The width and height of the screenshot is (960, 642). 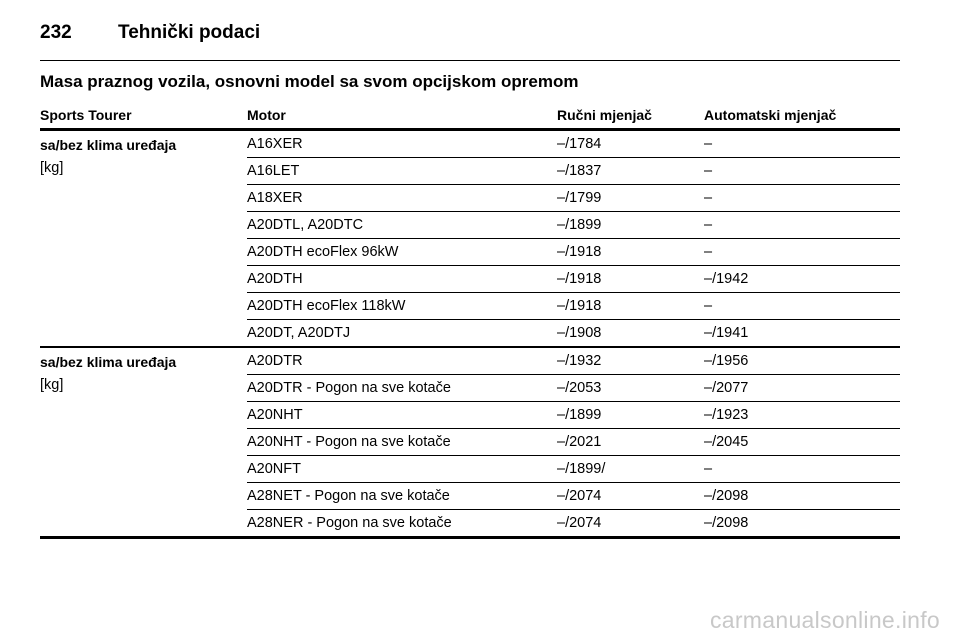 What do you see at coordinates (56, 32) in the screenshot?
I see `page-number: 232` at bounding box center [56, 32].